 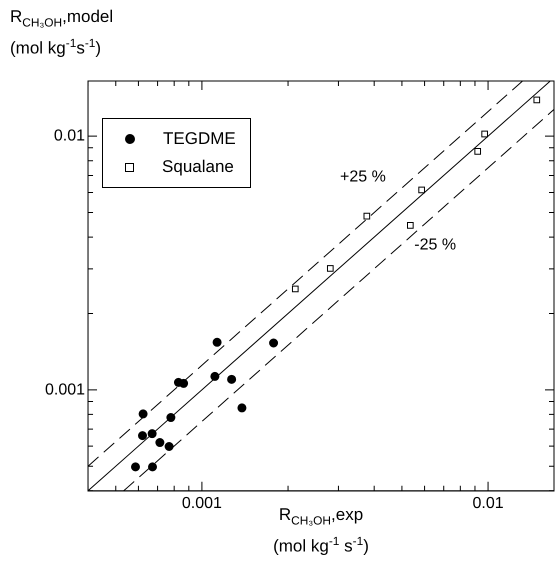 What do you see at coordinates (62, 33) in the screenshot?
I see `y-axis-title: R$_{CH₃OH}$,model (mol kg$^{-1}$s$^{-1}$)` at bounding box center [62, 33].